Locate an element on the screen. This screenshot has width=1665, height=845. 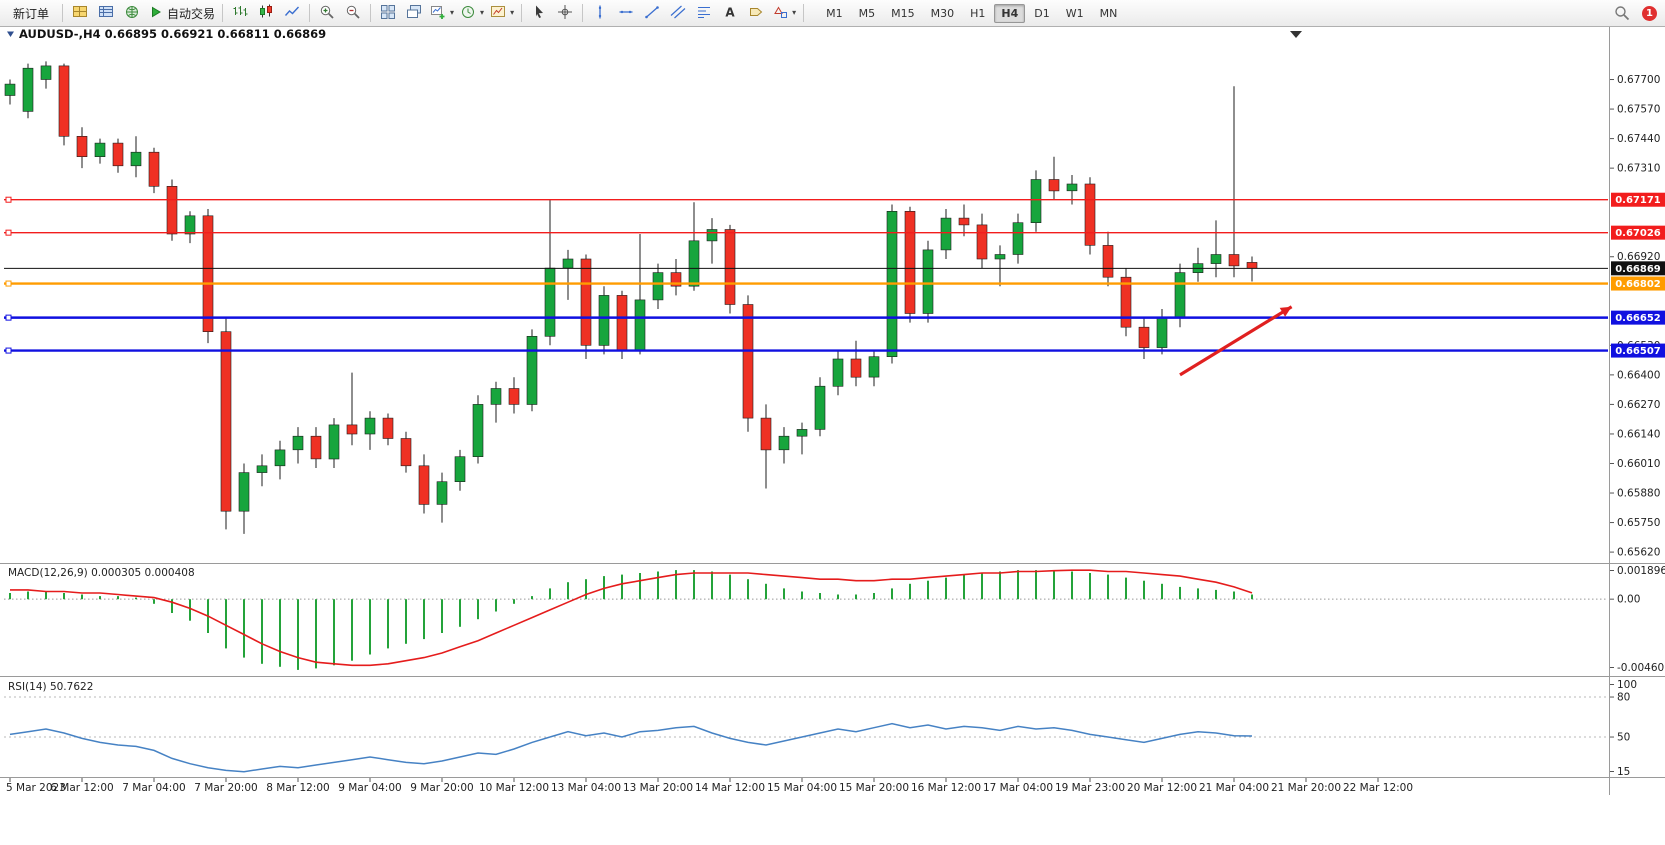
macd-scale-label: -0.004606 is located at coordinates (1641, 668).